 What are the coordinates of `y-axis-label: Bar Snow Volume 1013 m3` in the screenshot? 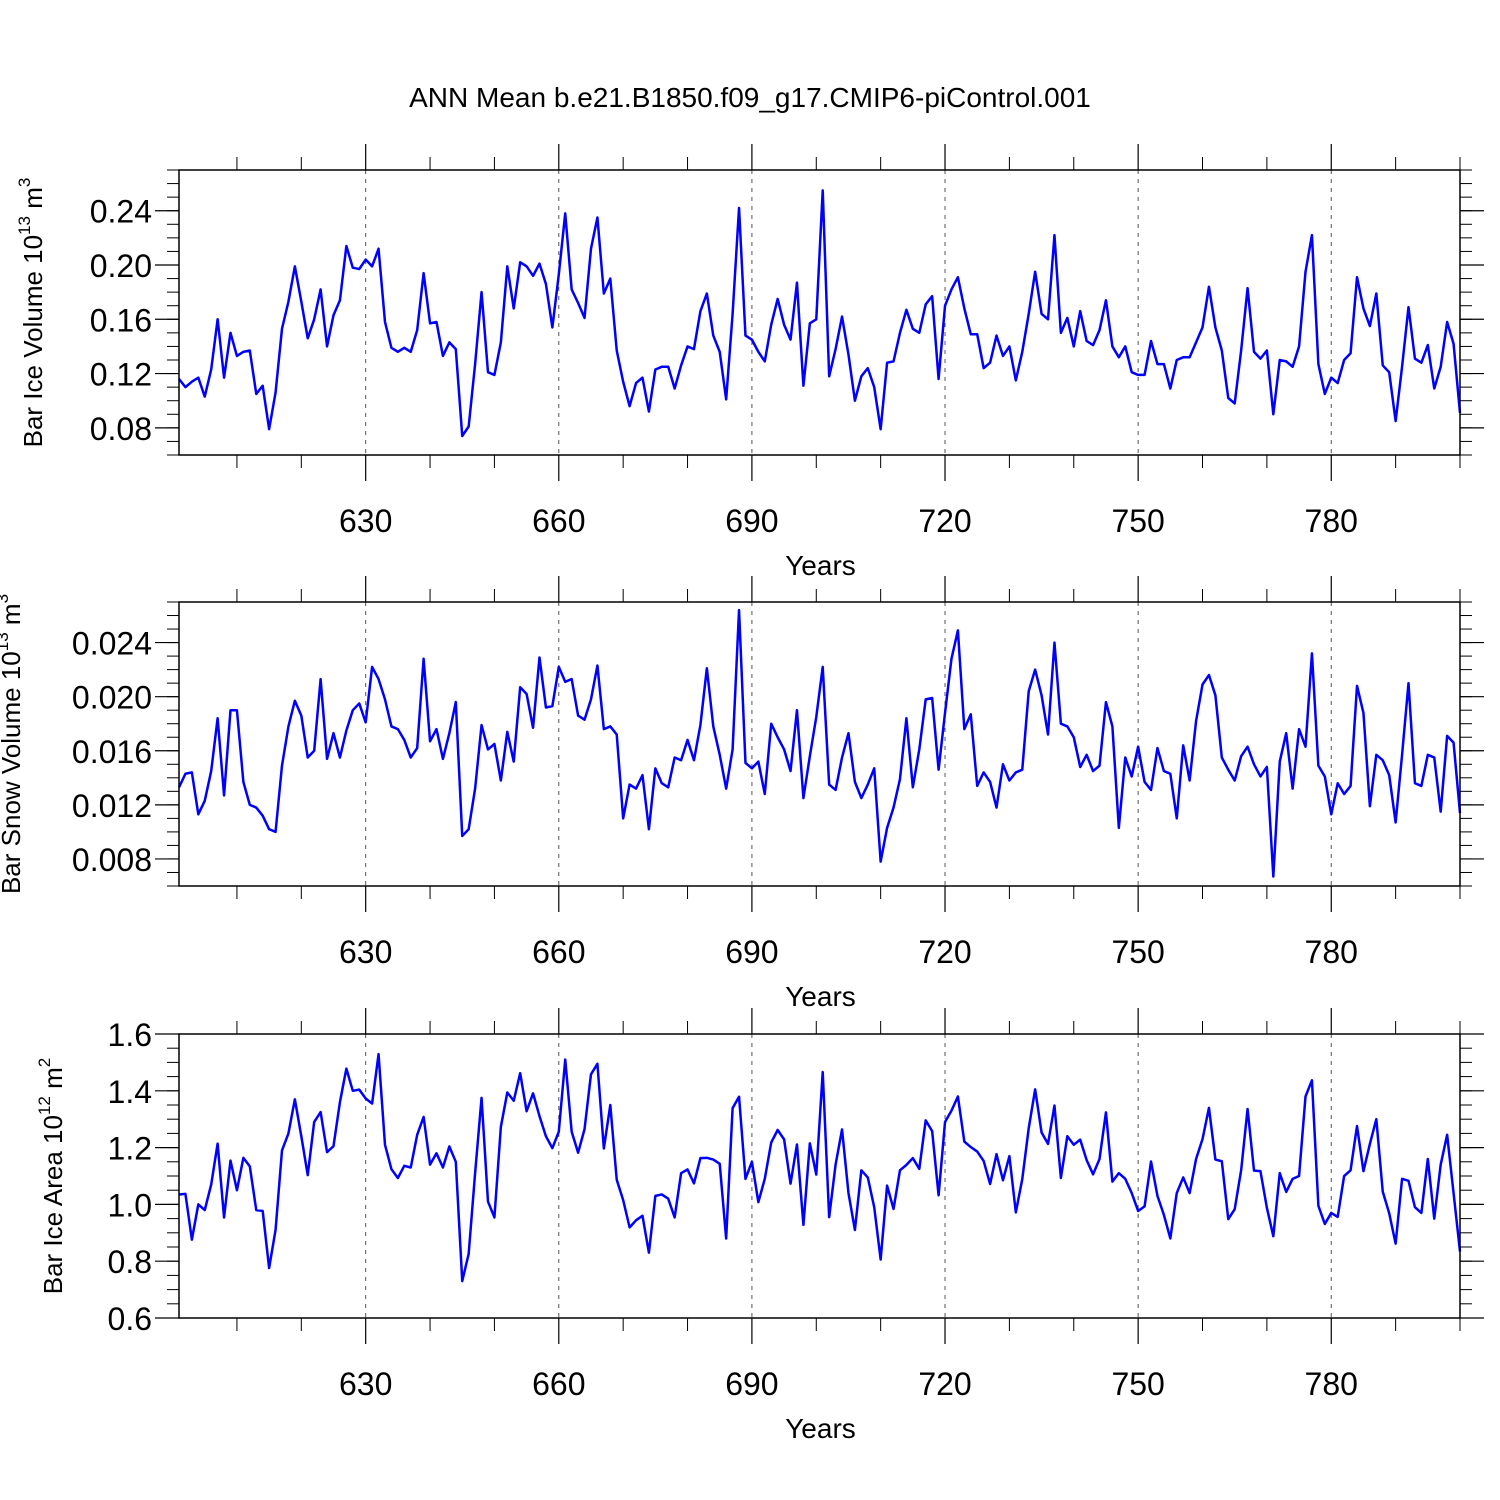 It's located at (13, 744).